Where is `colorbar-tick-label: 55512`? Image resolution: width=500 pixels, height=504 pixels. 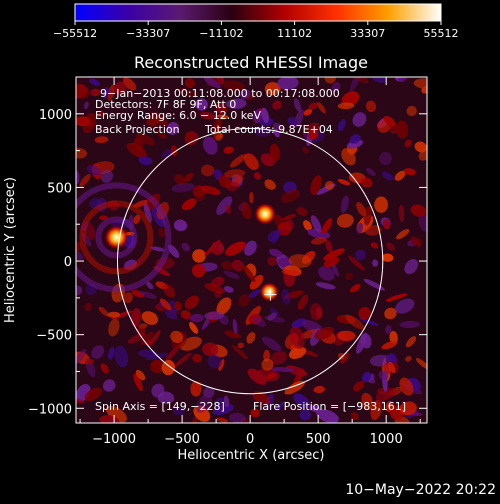
colorbar-tick-label: 55512 is located at coordinates (441, 33).